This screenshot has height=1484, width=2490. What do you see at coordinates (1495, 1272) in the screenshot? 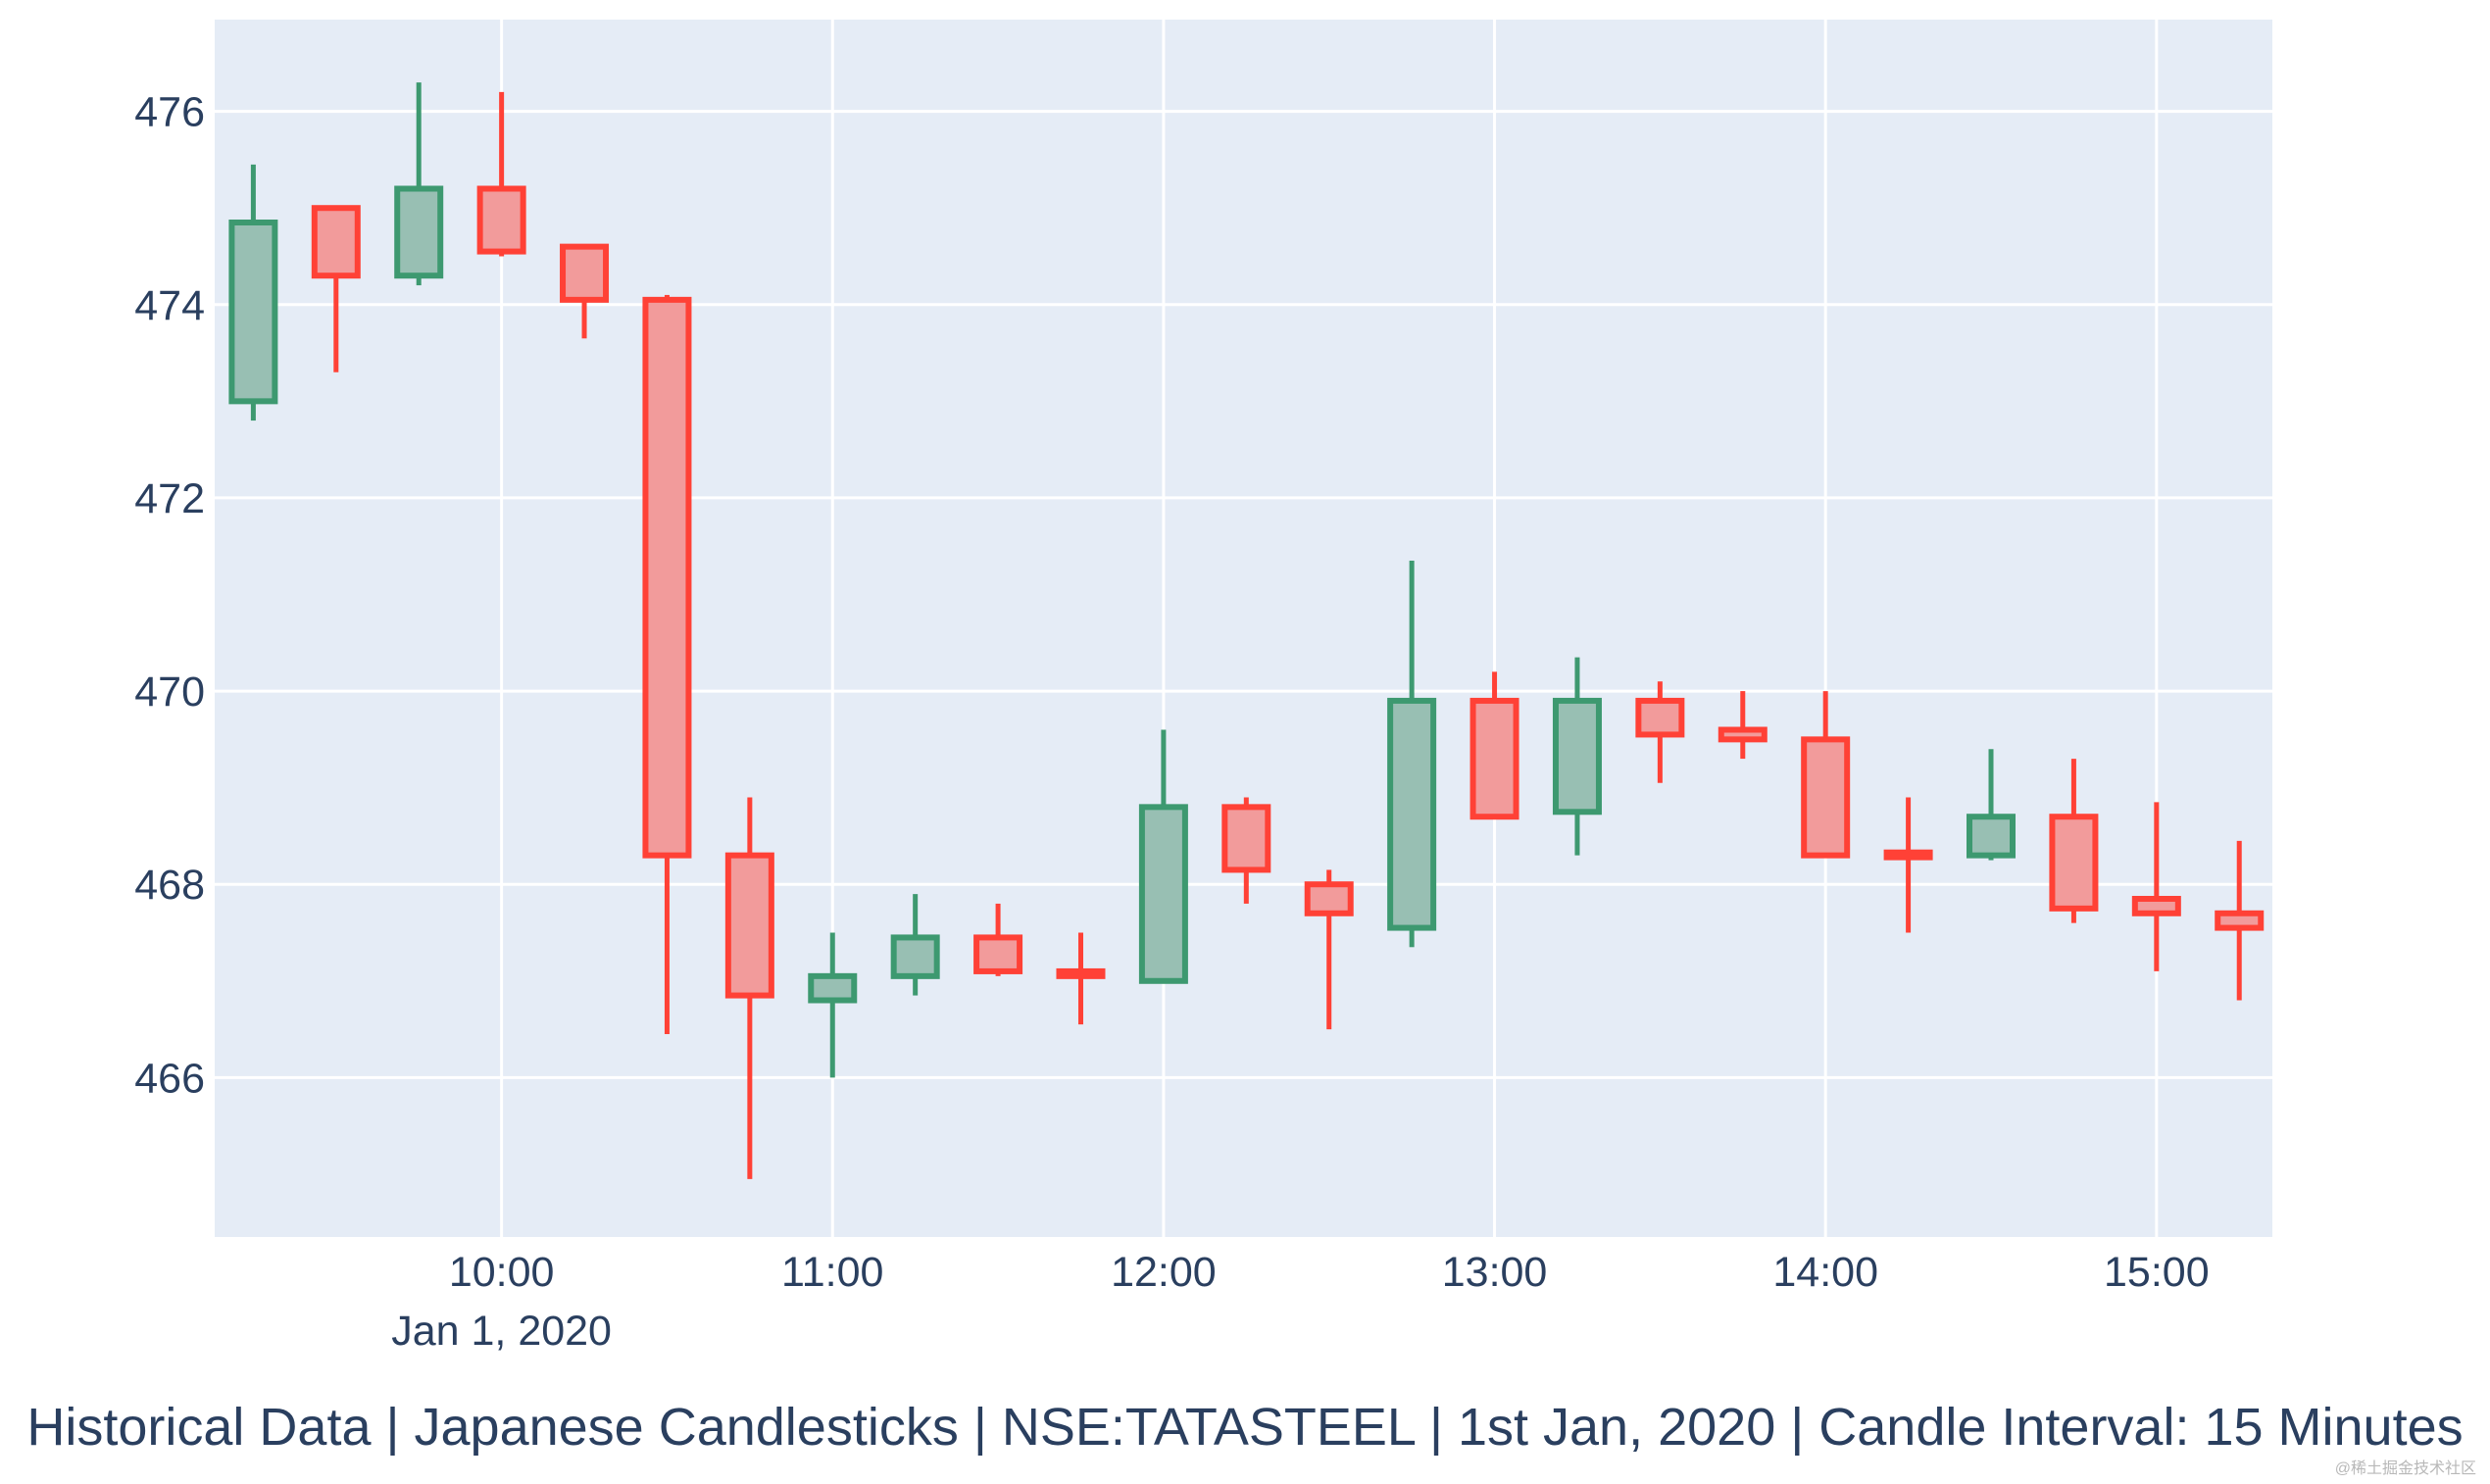
I see `x-tick-label: 13:00` at bounding box center [1495, 1272].